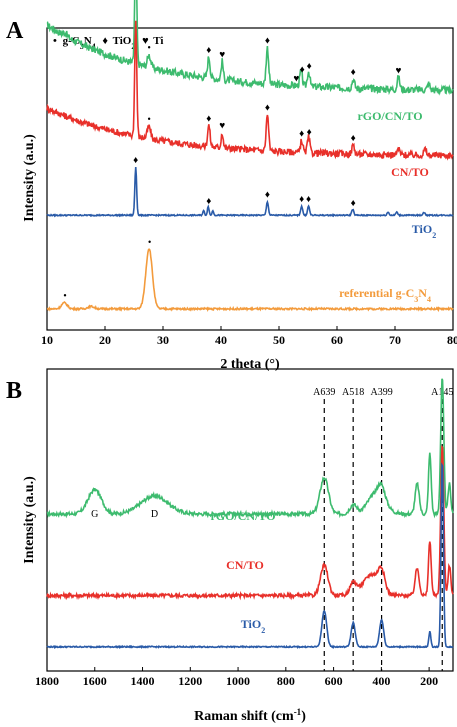 The width and height of the screenshot is (457, 727). Describe the element at coordinates (250, 48) in the screenshot. I see `series-line-rgo-cn-to` at that location.